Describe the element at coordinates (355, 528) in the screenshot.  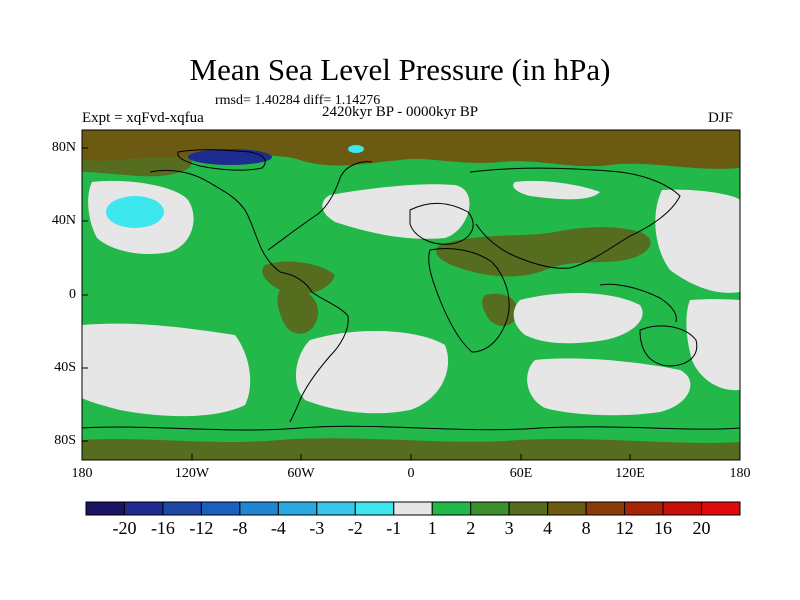
I see `colorbar-label: -2` at that location.